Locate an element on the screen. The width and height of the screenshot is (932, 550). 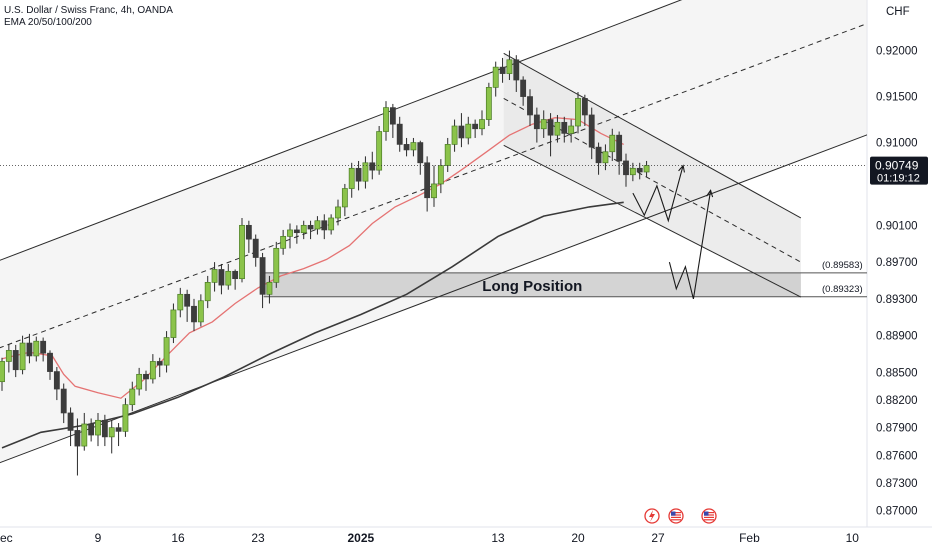
symbol-title: U.S. Dollar / Swiss Franc, 4h, OANDA is located at coordinates (88, 10).